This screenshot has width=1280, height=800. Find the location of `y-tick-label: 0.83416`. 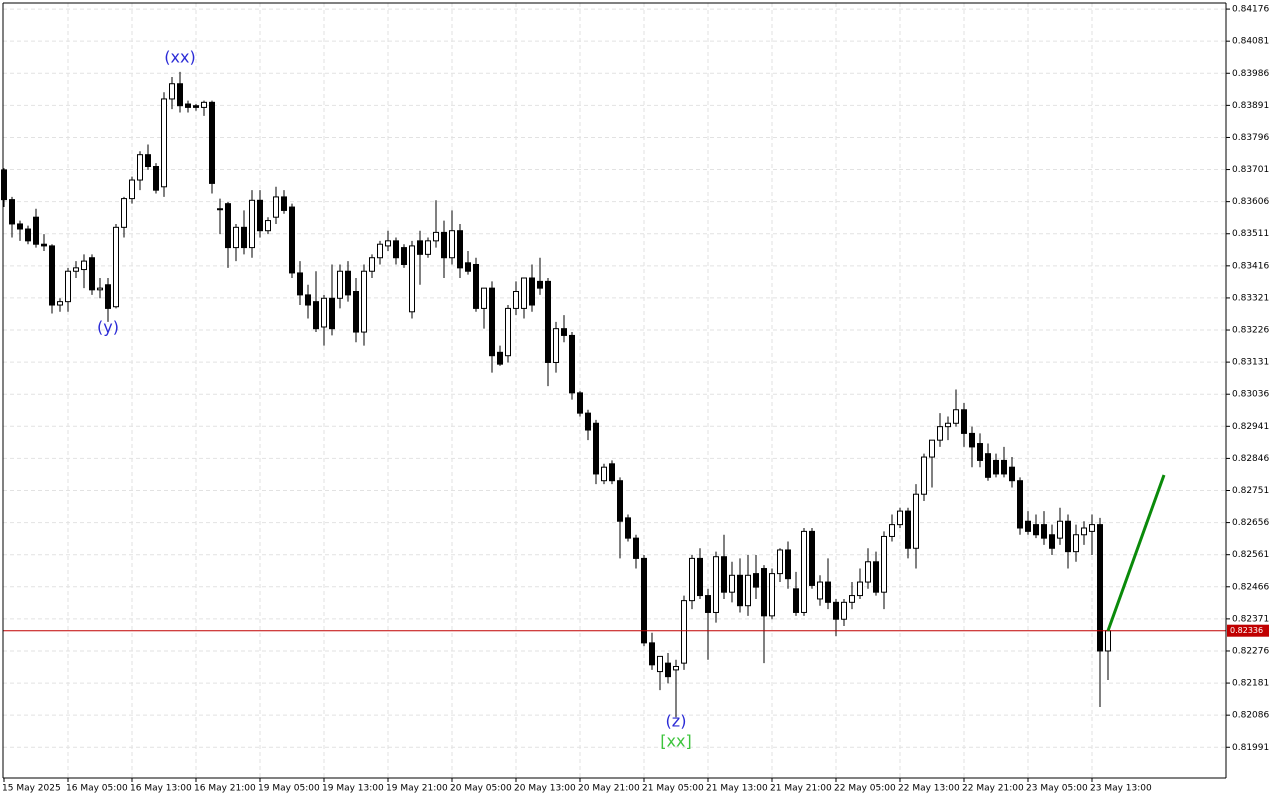

y-tick-label: 0.83416 is located at coordinates (1250, 266).